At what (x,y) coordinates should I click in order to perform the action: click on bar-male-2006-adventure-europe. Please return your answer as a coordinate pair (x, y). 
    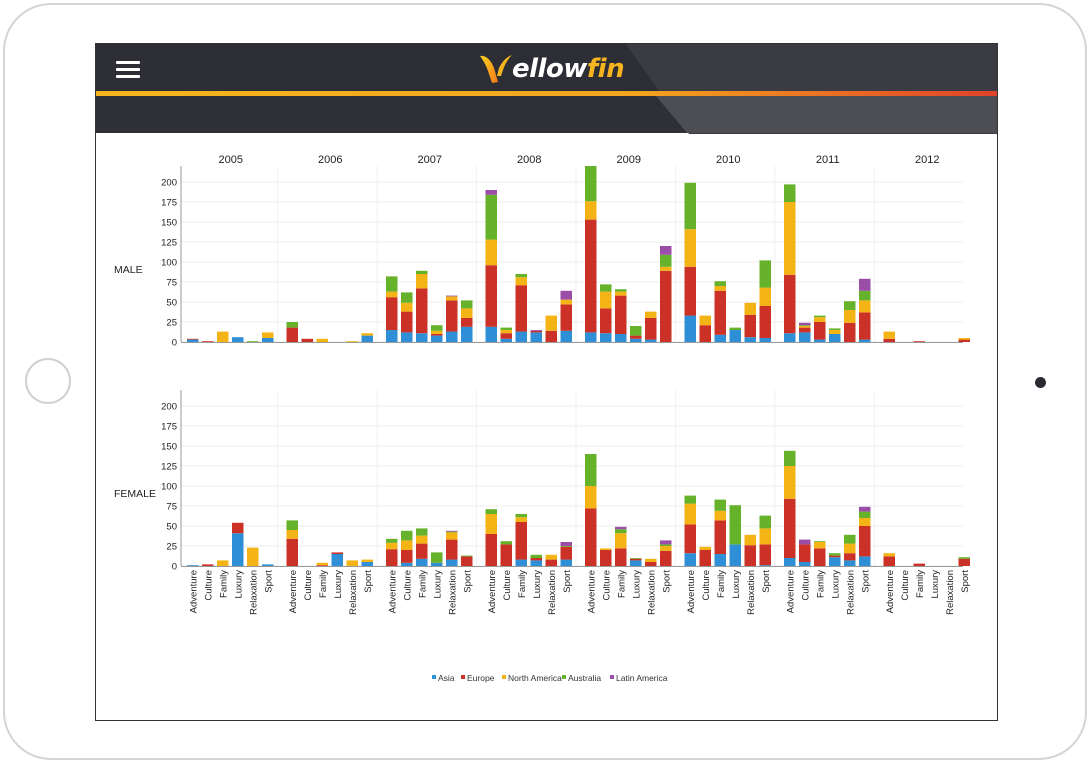
    Looking at the image, I should click on (292, 334).